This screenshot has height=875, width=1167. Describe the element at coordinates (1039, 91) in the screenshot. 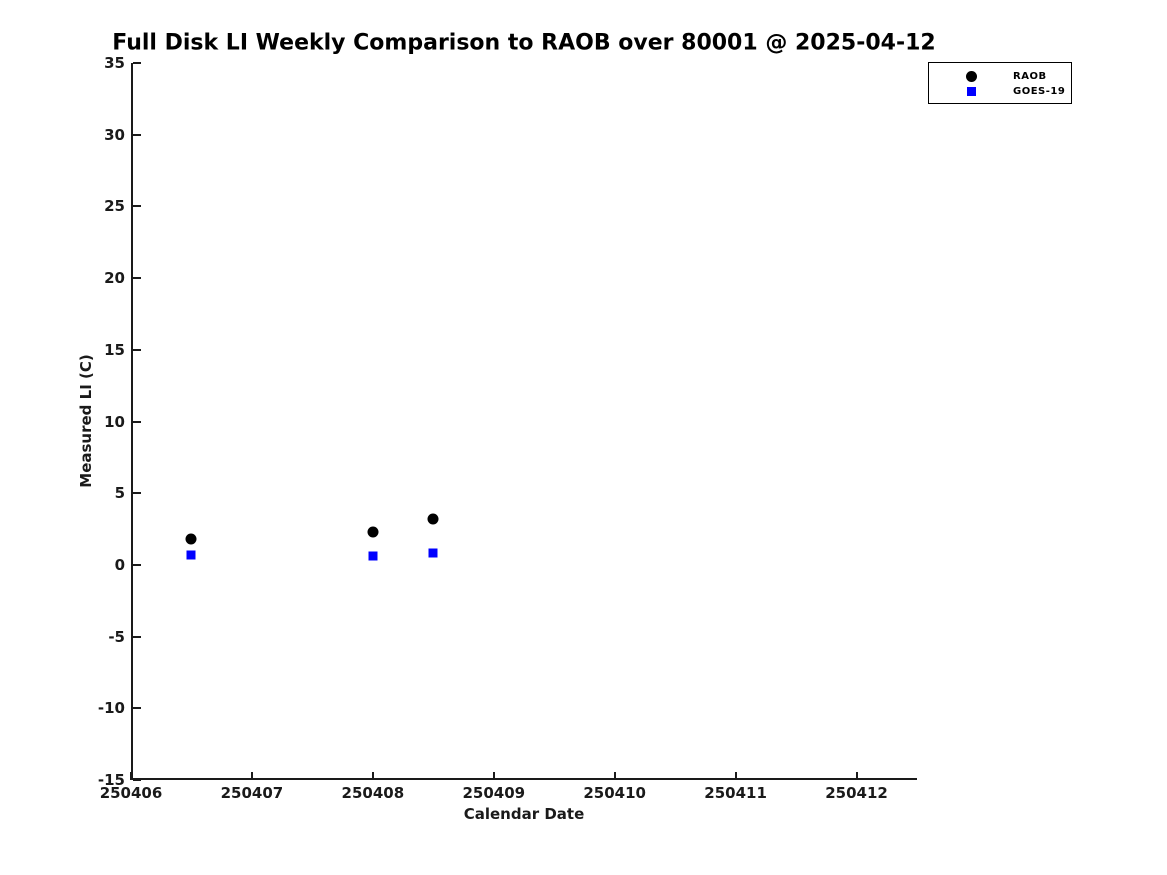

I see `legend-label-goes19: GOES-19` at that location.